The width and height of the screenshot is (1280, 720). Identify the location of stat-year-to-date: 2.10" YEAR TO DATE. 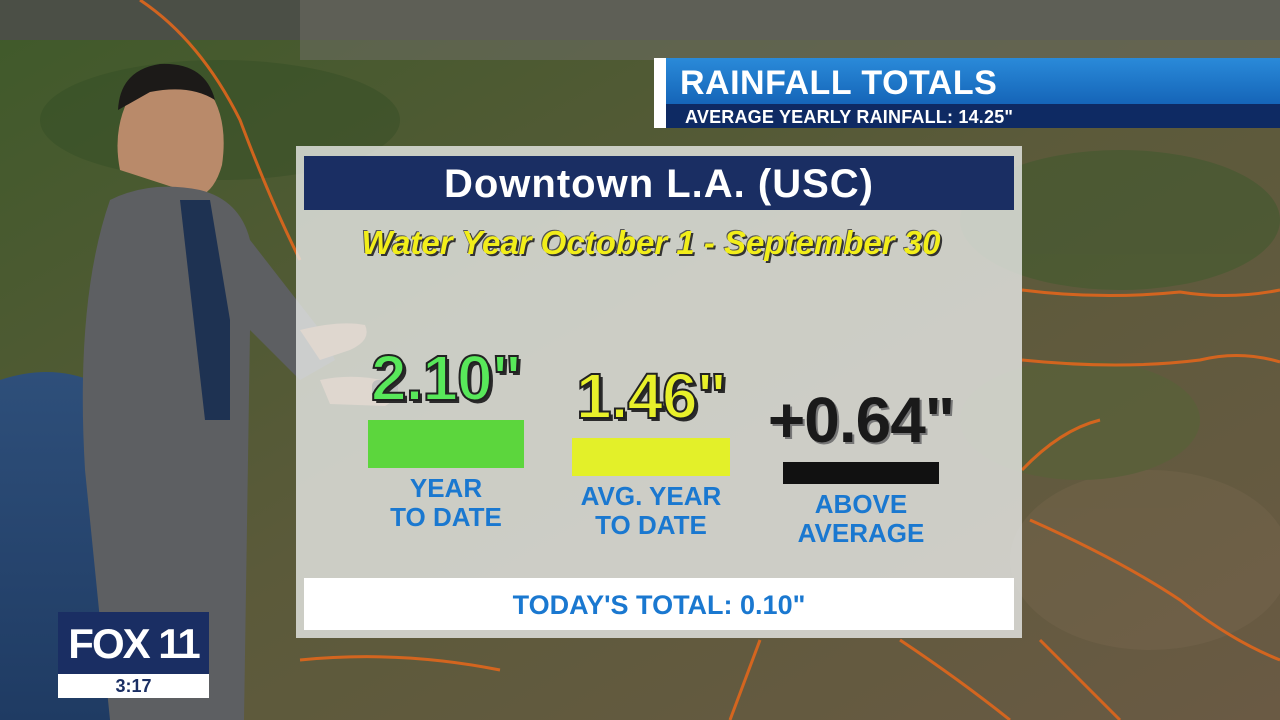
(446, 437).